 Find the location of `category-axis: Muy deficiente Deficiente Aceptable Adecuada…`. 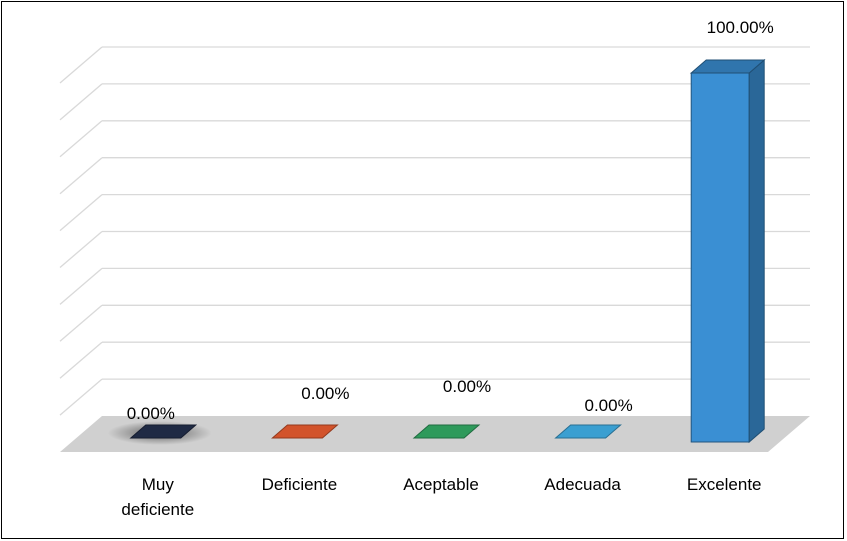

category-axis: Muy deficiente Deficiente Aceptable Adecuada… is located at coordinates (441, 497).